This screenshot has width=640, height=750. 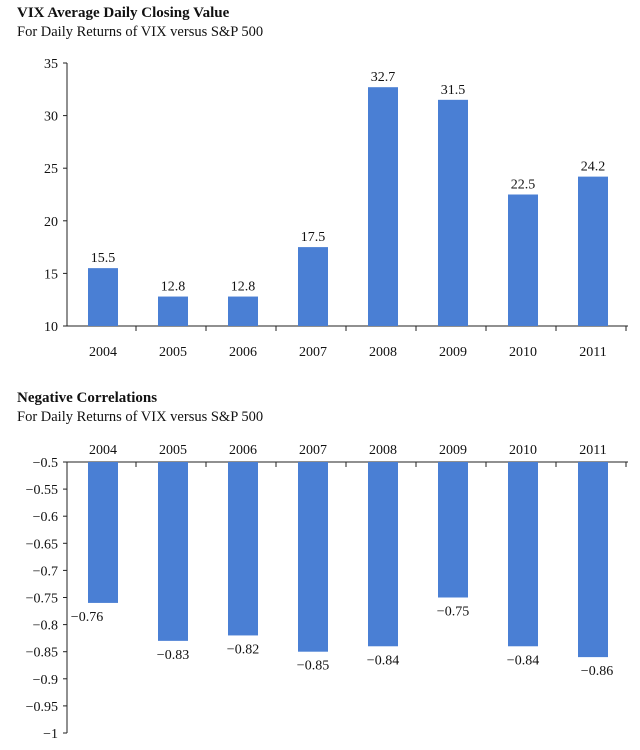 What do you see at coordinates (597, 671) in the screenshot?
I see `data-label: −0.86` at bounding box center [597, 671].